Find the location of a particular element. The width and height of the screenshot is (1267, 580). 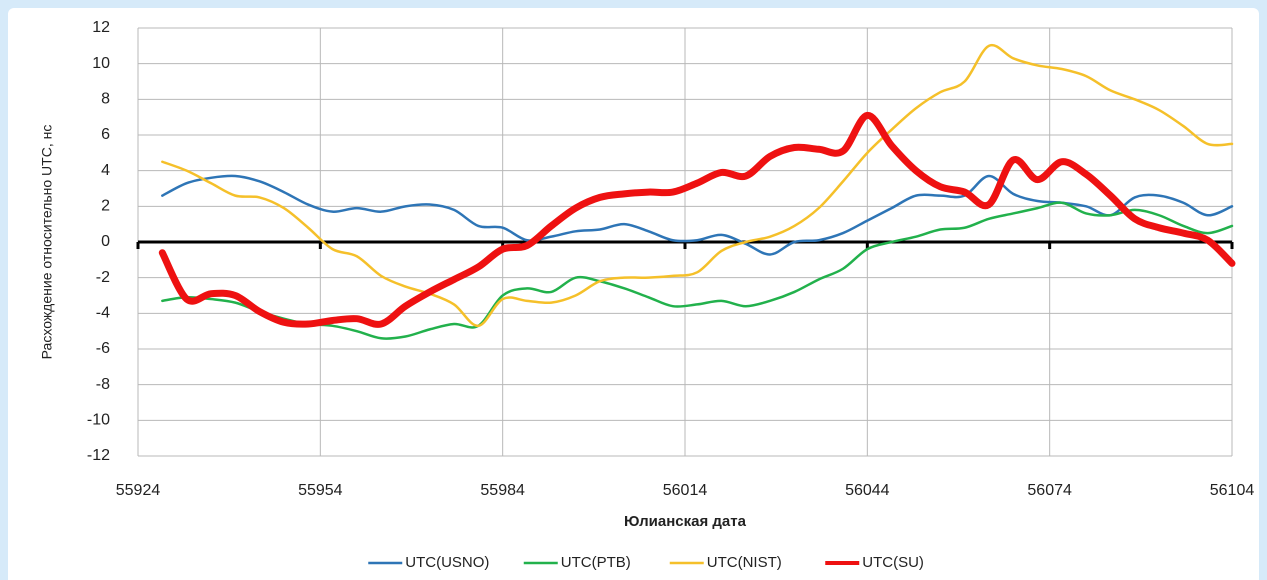

y-tick-label: -2 is located at coordinates (103, 277).